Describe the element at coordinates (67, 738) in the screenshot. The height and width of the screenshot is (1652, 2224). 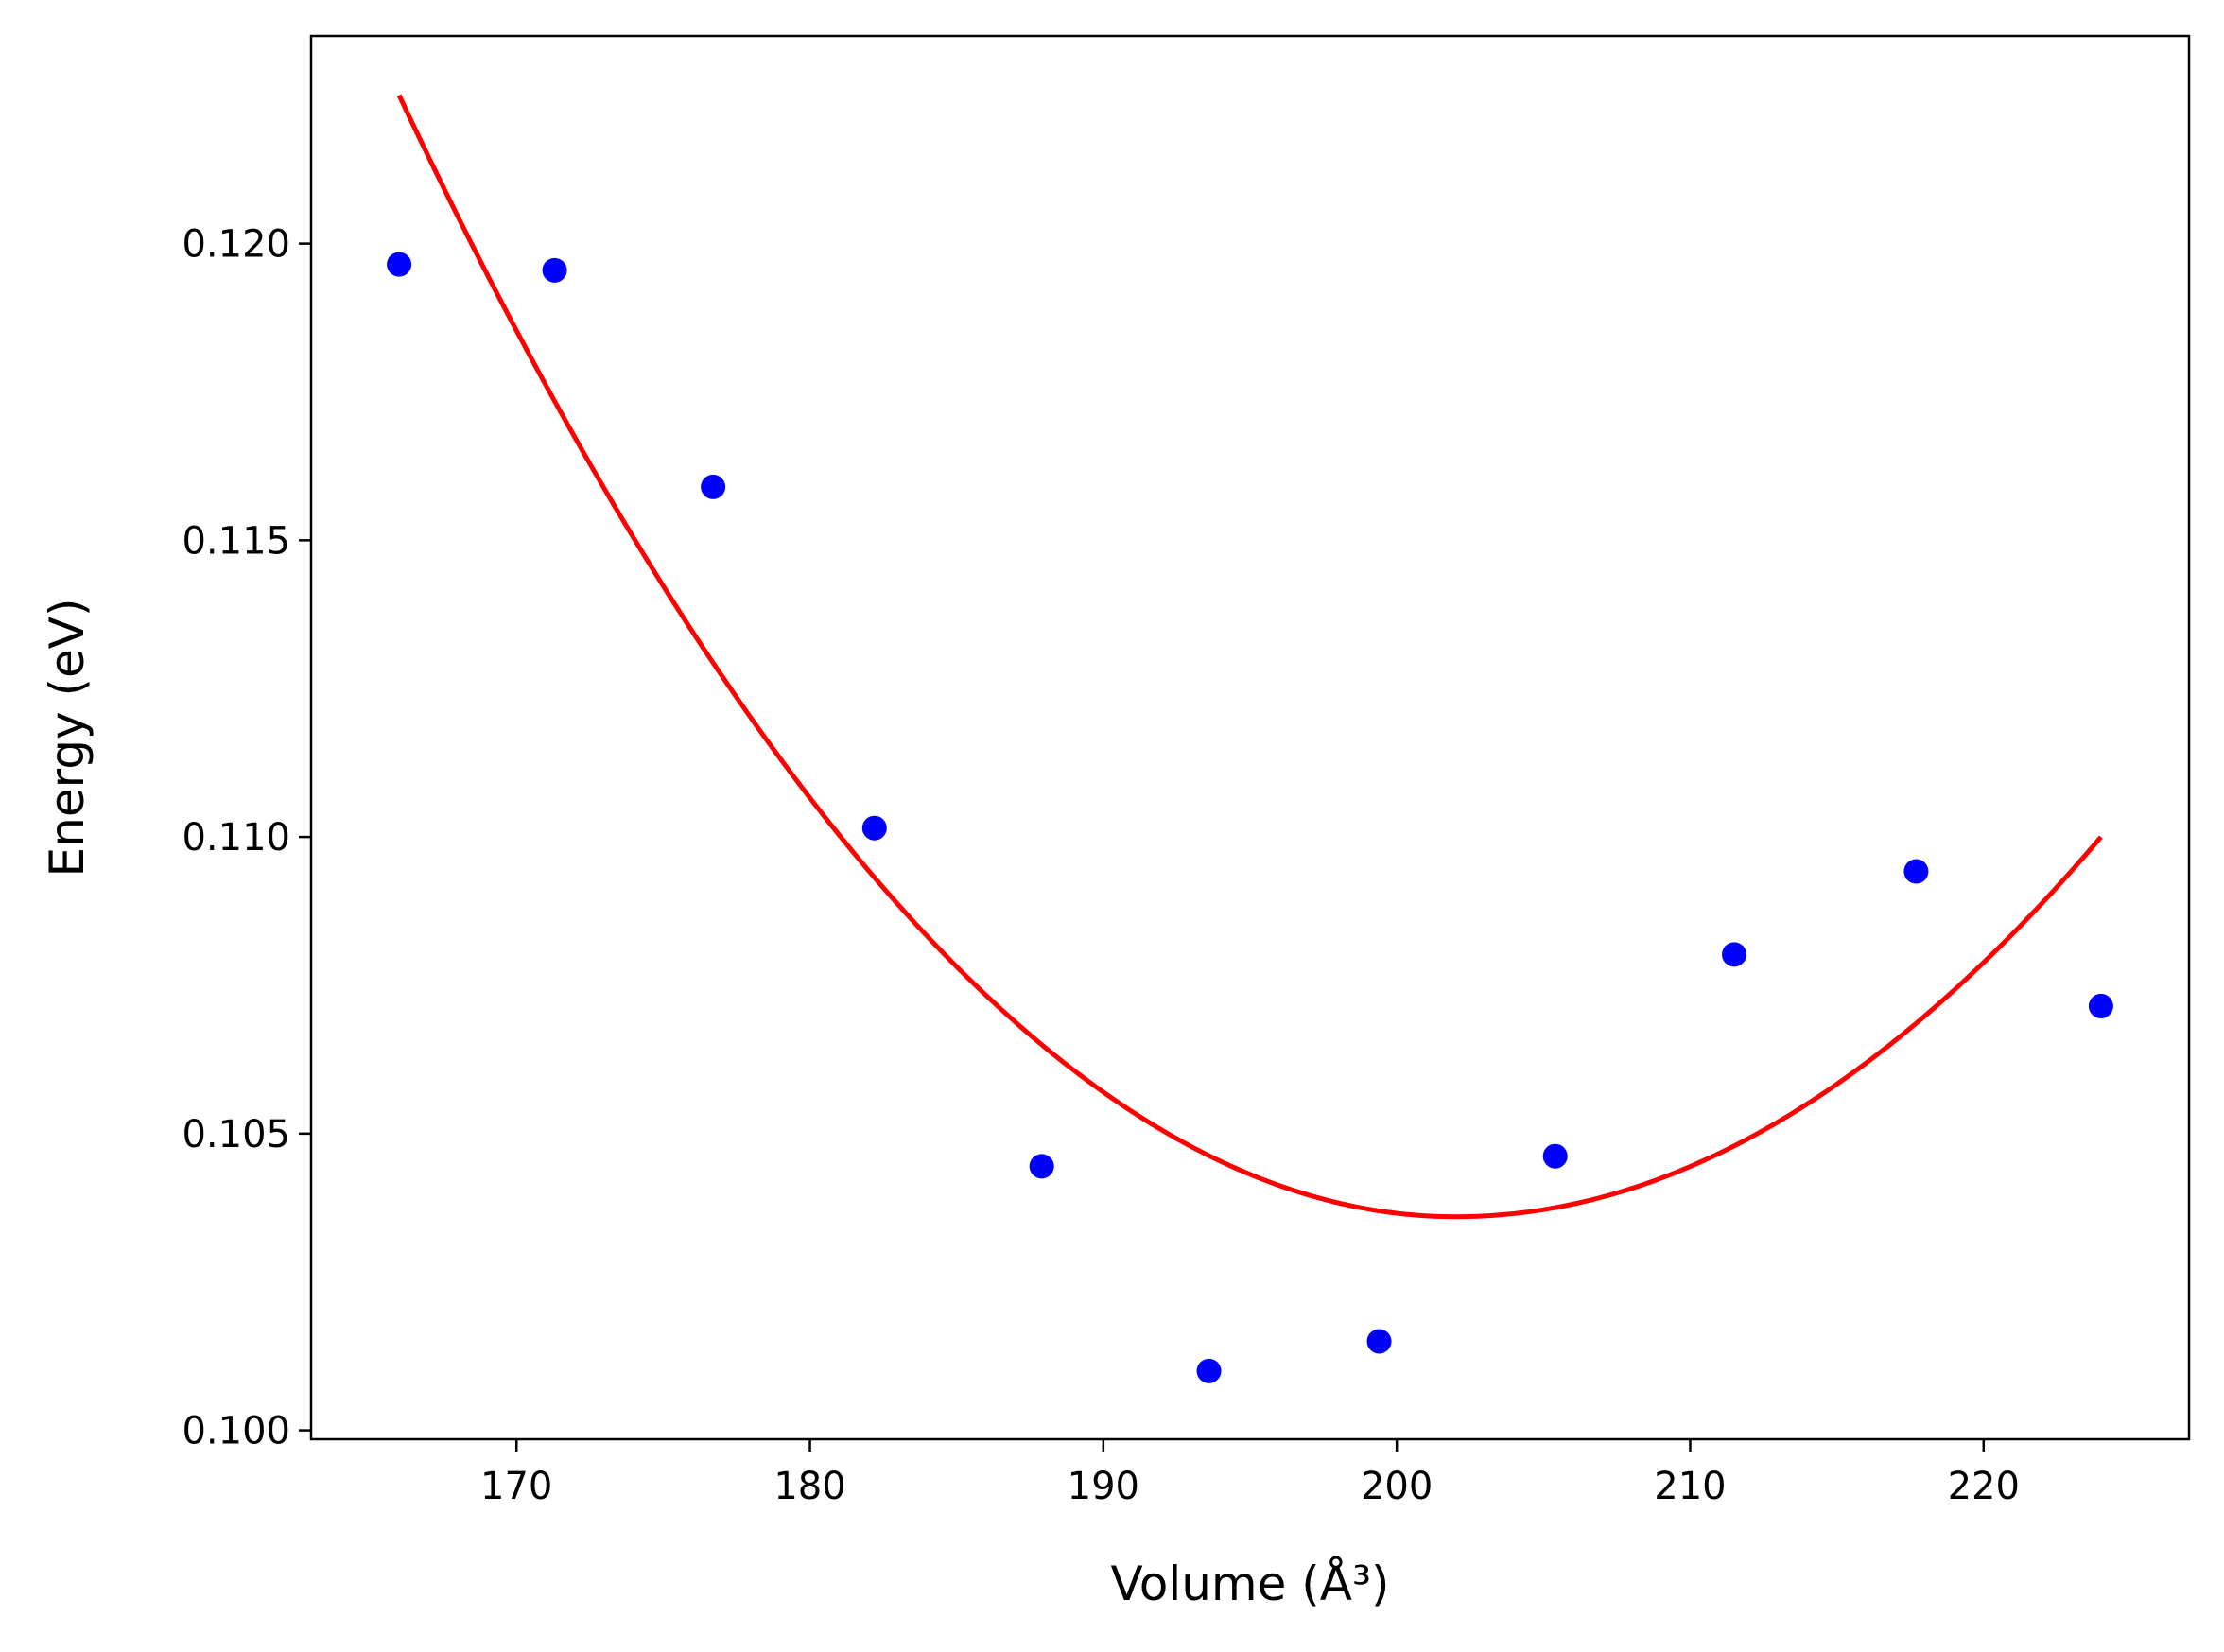
I see `y-axis-label: Energy (eV)` at that location.